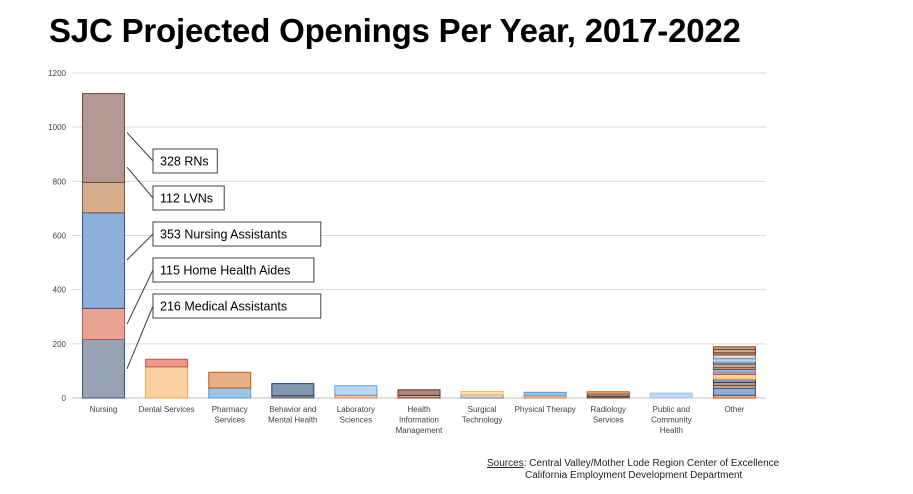 The height and width of the screenshot is (494, 913). I want to click on x-tick-label: Health Information Management, so click(419, 420).